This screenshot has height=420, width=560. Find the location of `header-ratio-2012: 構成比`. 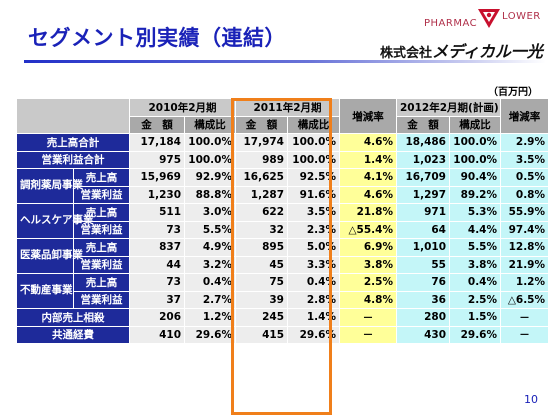

header-ratio-2012: 構成比 is located at coordinates (475, 124).